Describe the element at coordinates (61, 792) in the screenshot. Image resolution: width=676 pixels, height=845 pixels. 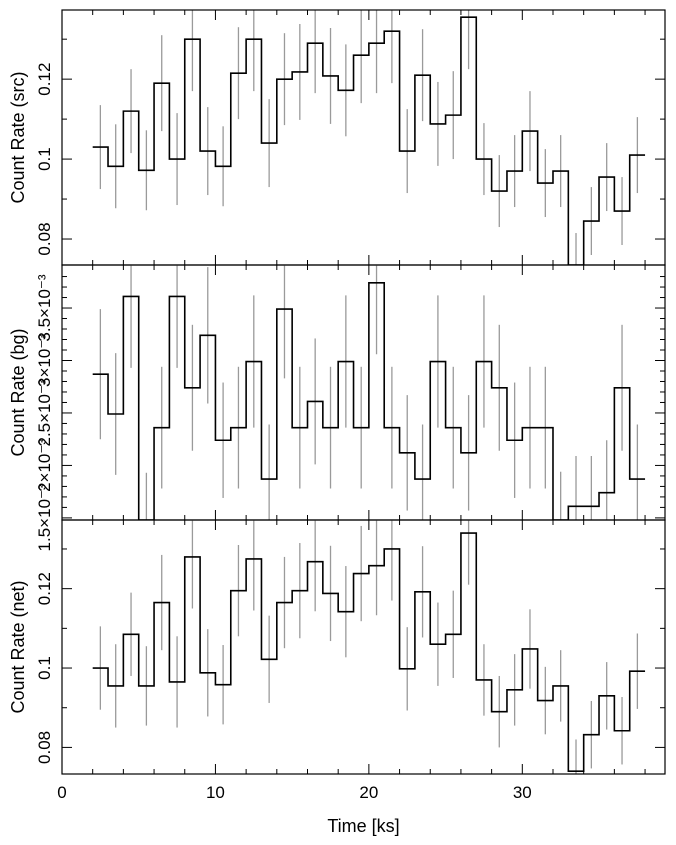
I see `x-tick-label: 0` at that location.